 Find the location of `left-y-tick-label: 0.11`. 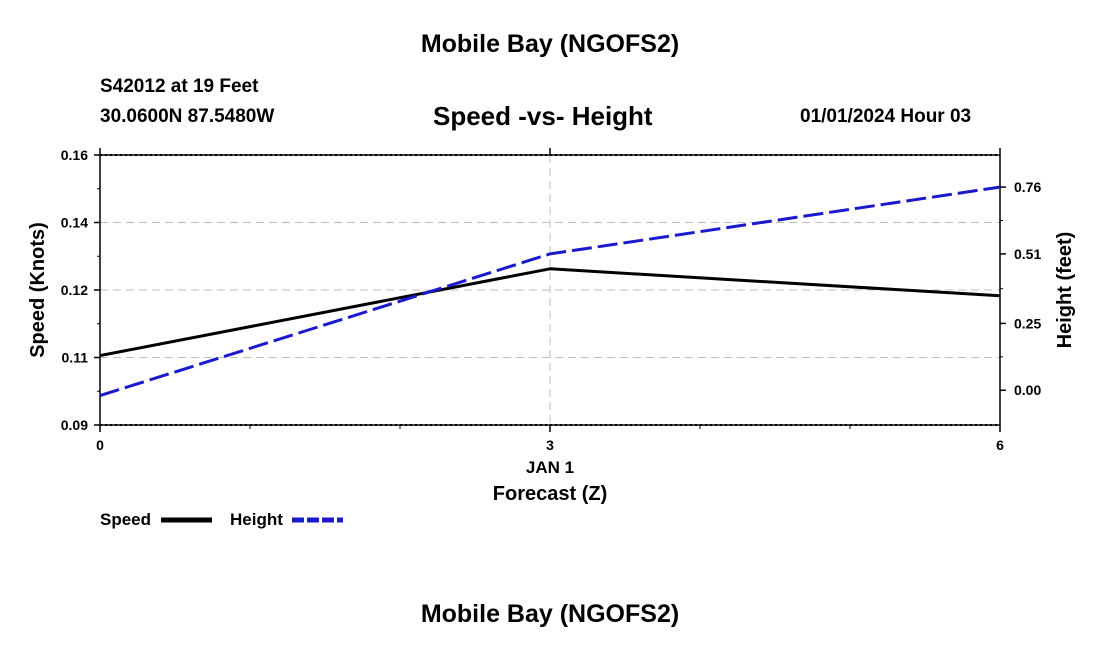

left-y-tick-label: 0.11 is located at coordinates (75, 358).